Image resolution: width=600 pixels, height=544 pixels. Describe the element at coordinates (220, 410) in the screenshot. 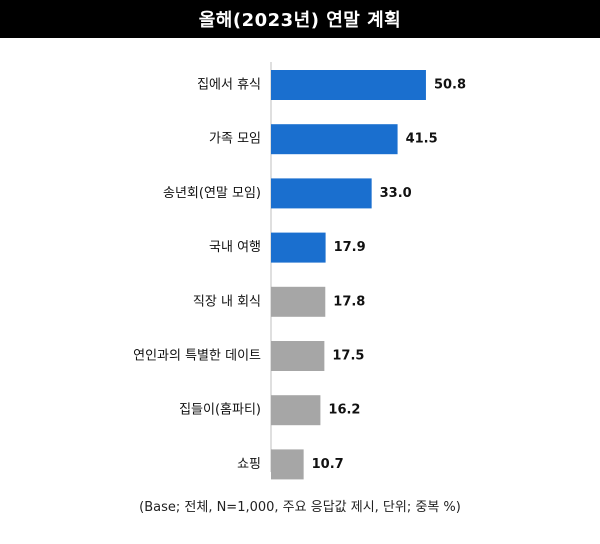

I see `category-label: 집들이(홈파티)` at that location.